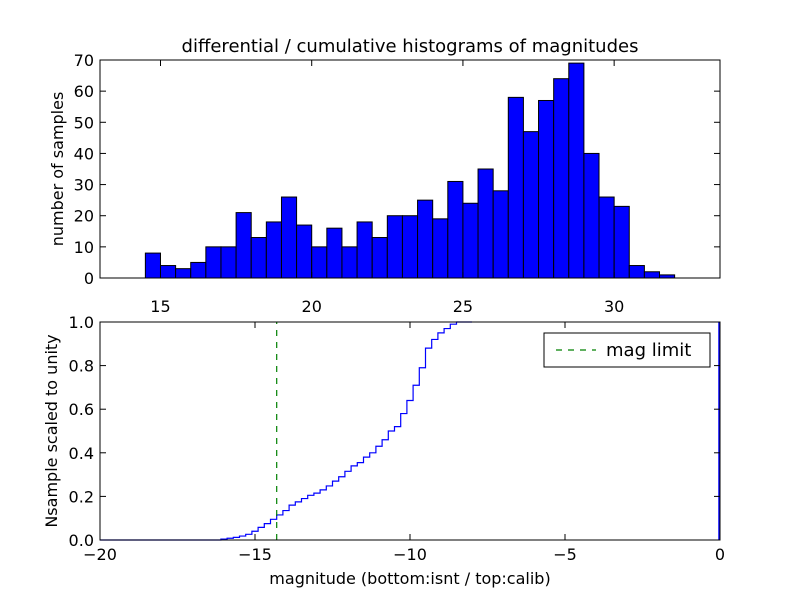 This screenshot has height=600, width=800. What do you see at coordinates (81, 409) in the screenshot?
I see `bottom-y-tick-label: 0.6` at bounding box center [81, 409].